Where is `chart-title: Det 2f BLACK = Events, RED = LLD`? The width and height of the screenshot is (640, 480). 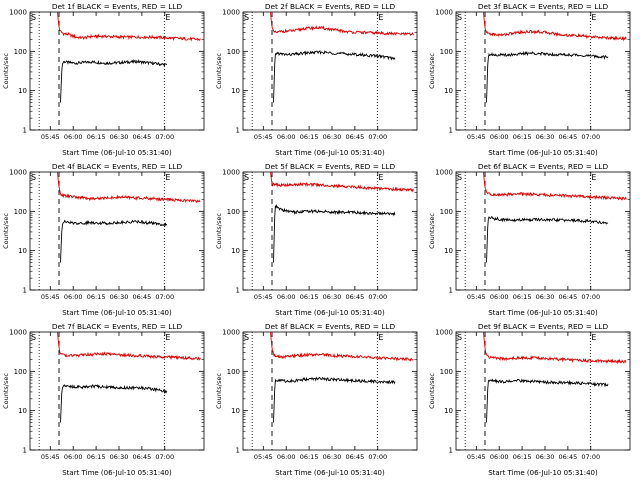
chart-title: Det 2f BLACK = Events, RED = LLD is located at coordinates (330, 6).